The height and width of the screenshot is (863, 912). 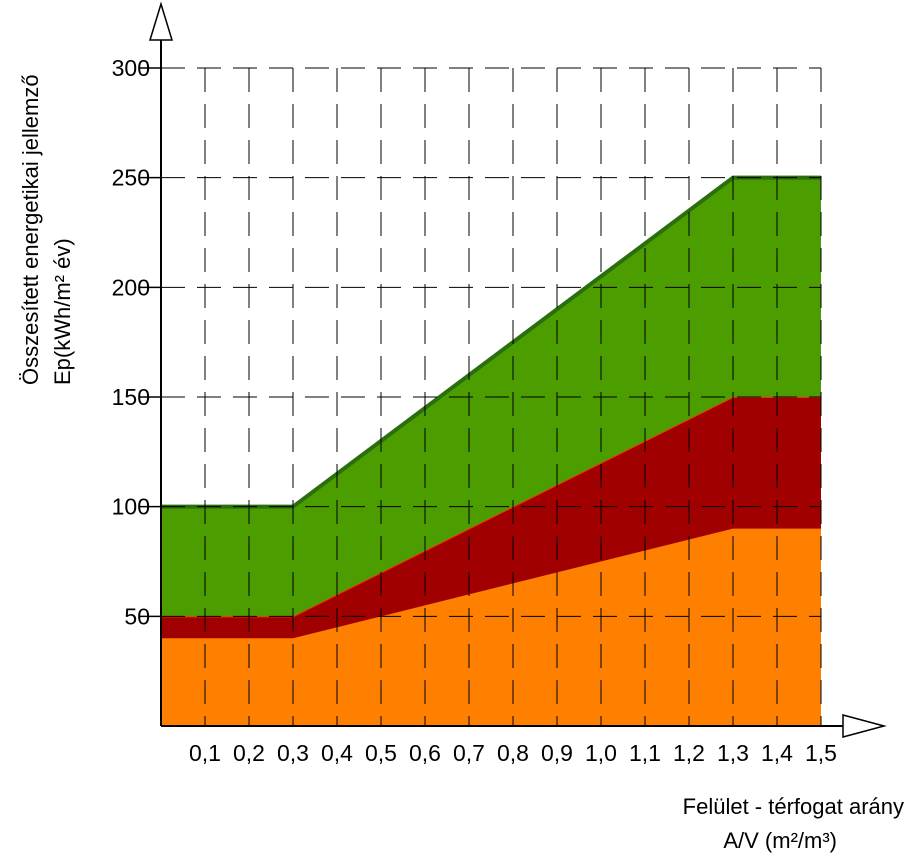 I want to click on x-tick-label-13: 1,3, so click(x=733, y=753).